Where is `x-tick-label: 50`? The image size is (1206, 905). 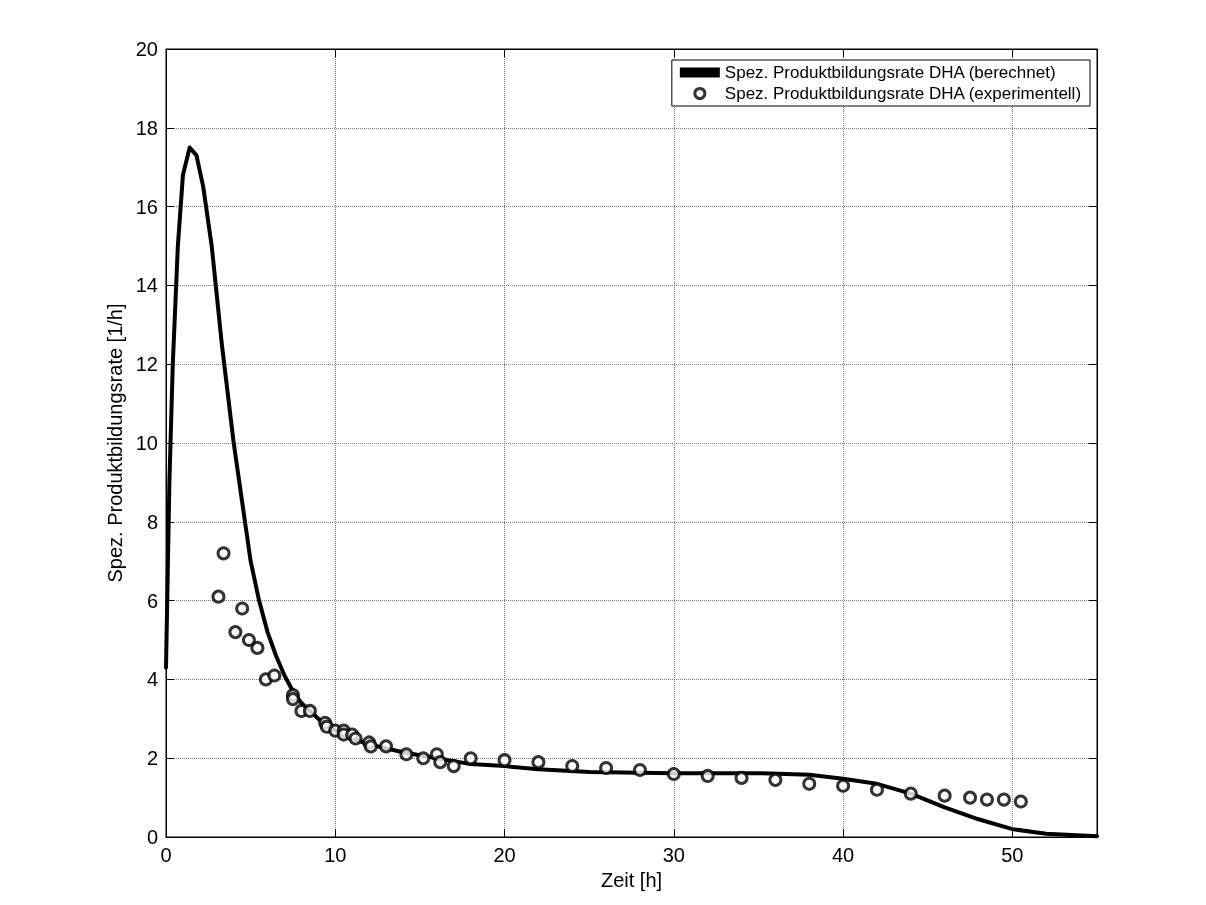 x-tick-label: 50 is located at coordinates (1012, 855).